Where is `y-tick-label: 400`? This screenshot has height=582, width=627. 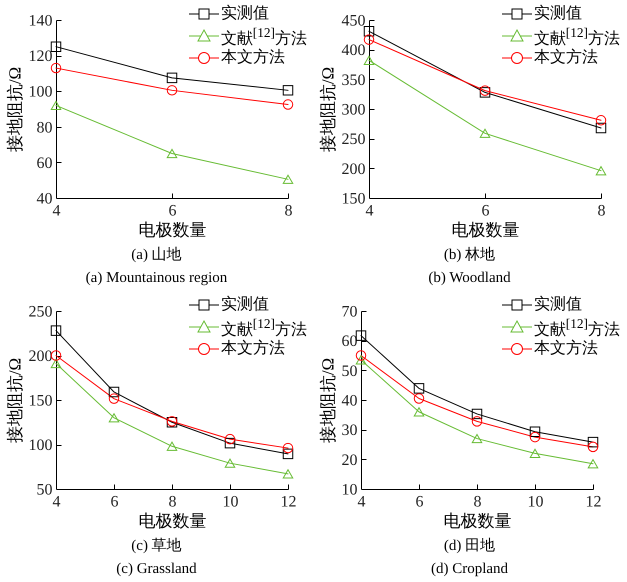 y-tick-label: 400 is located at coordinates (354, 51).